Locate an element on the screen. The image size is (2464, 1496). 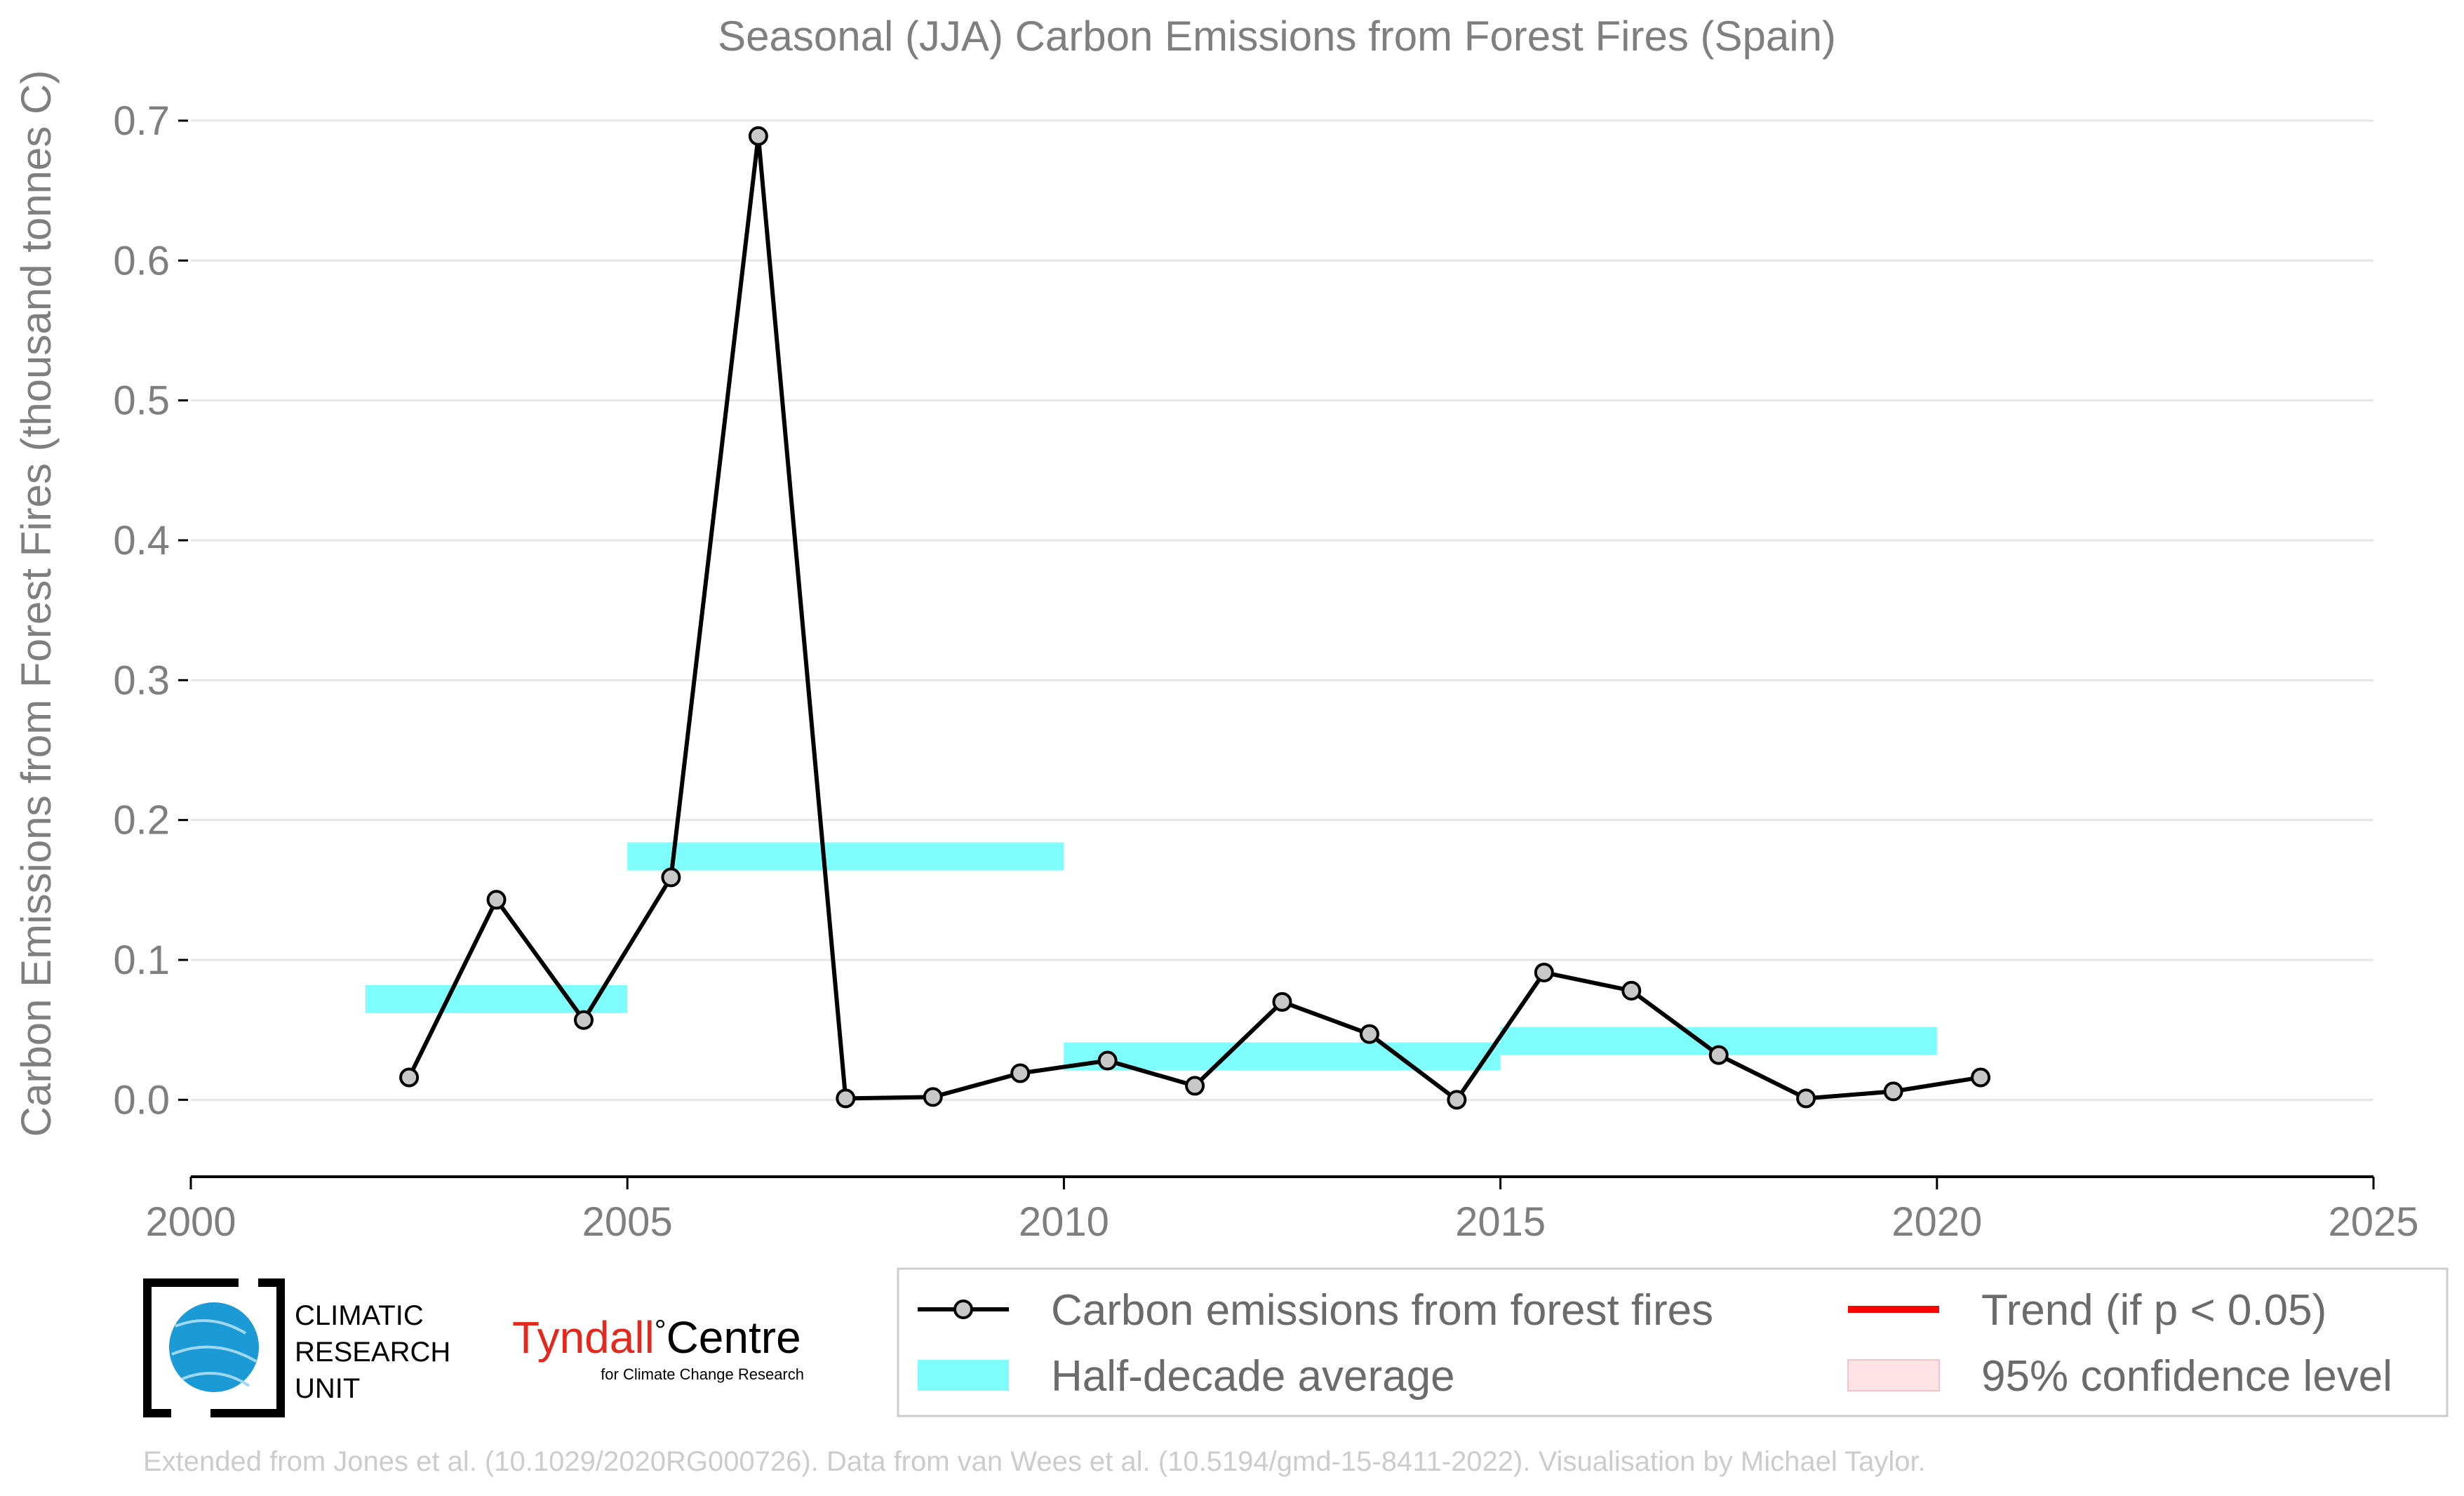
centre-word: Centre is located at coordinates (734, 1337).